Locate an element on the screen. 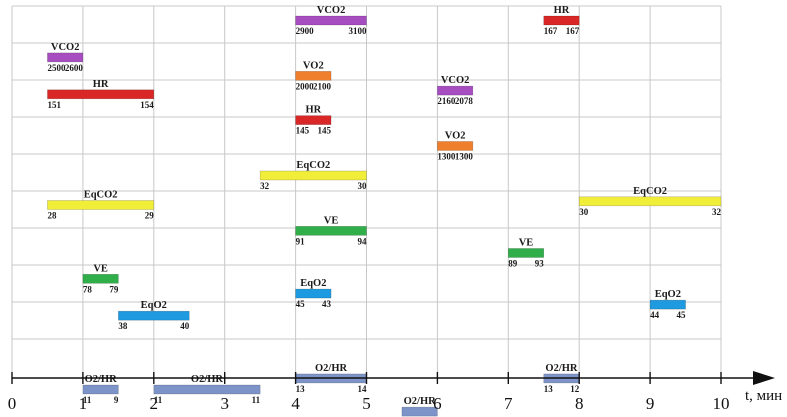 The width and height of the screenshot is (787, 417). bar-end-value: 3100 is located at coordinates (358, 31).